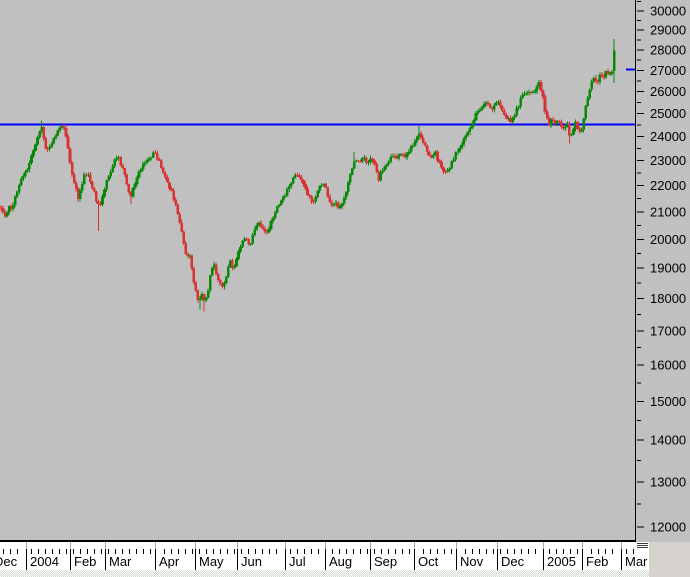 This screenshot has width=690, height=577. Describe the element at coordinates (669, 559) in the screenshot. I see `bottom-right-corner-filler` at that location.